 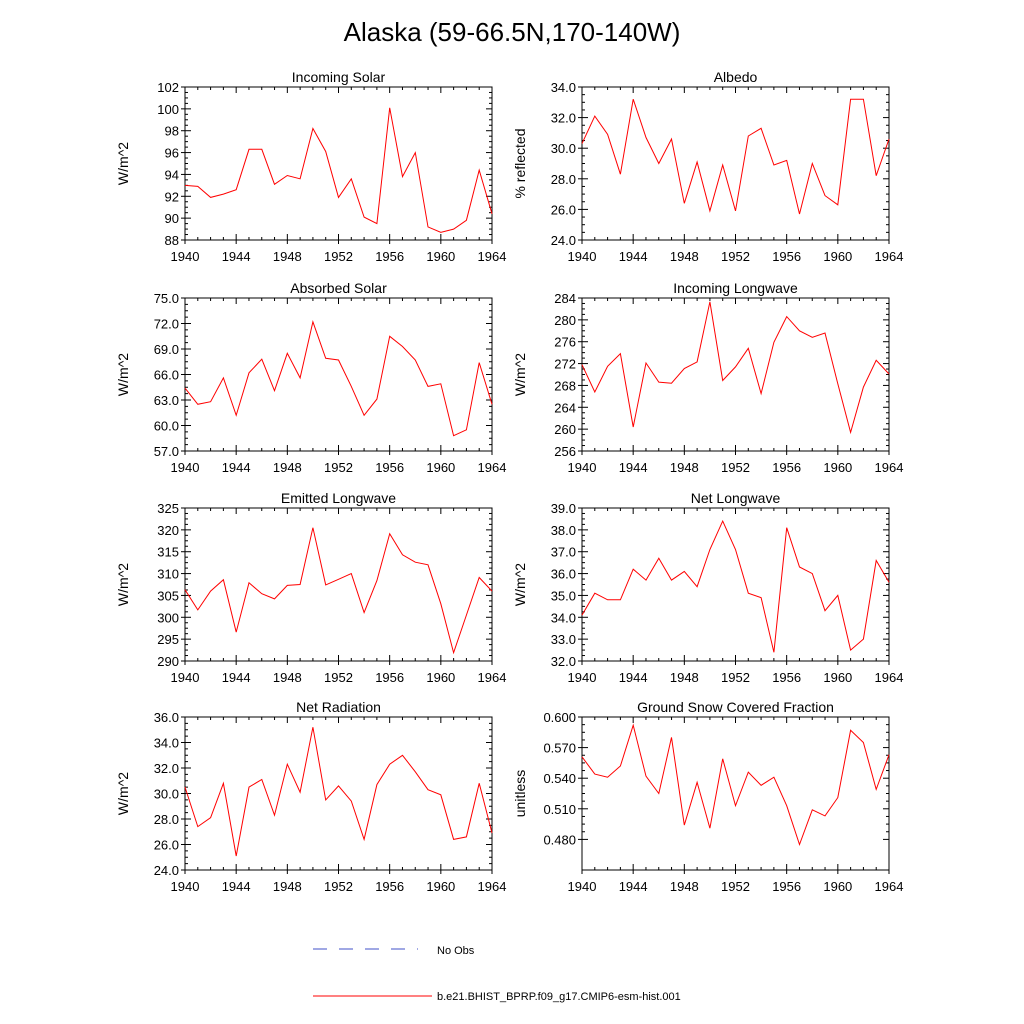 I want to click on y-tick-label: 276, so click(x=565, y=342).